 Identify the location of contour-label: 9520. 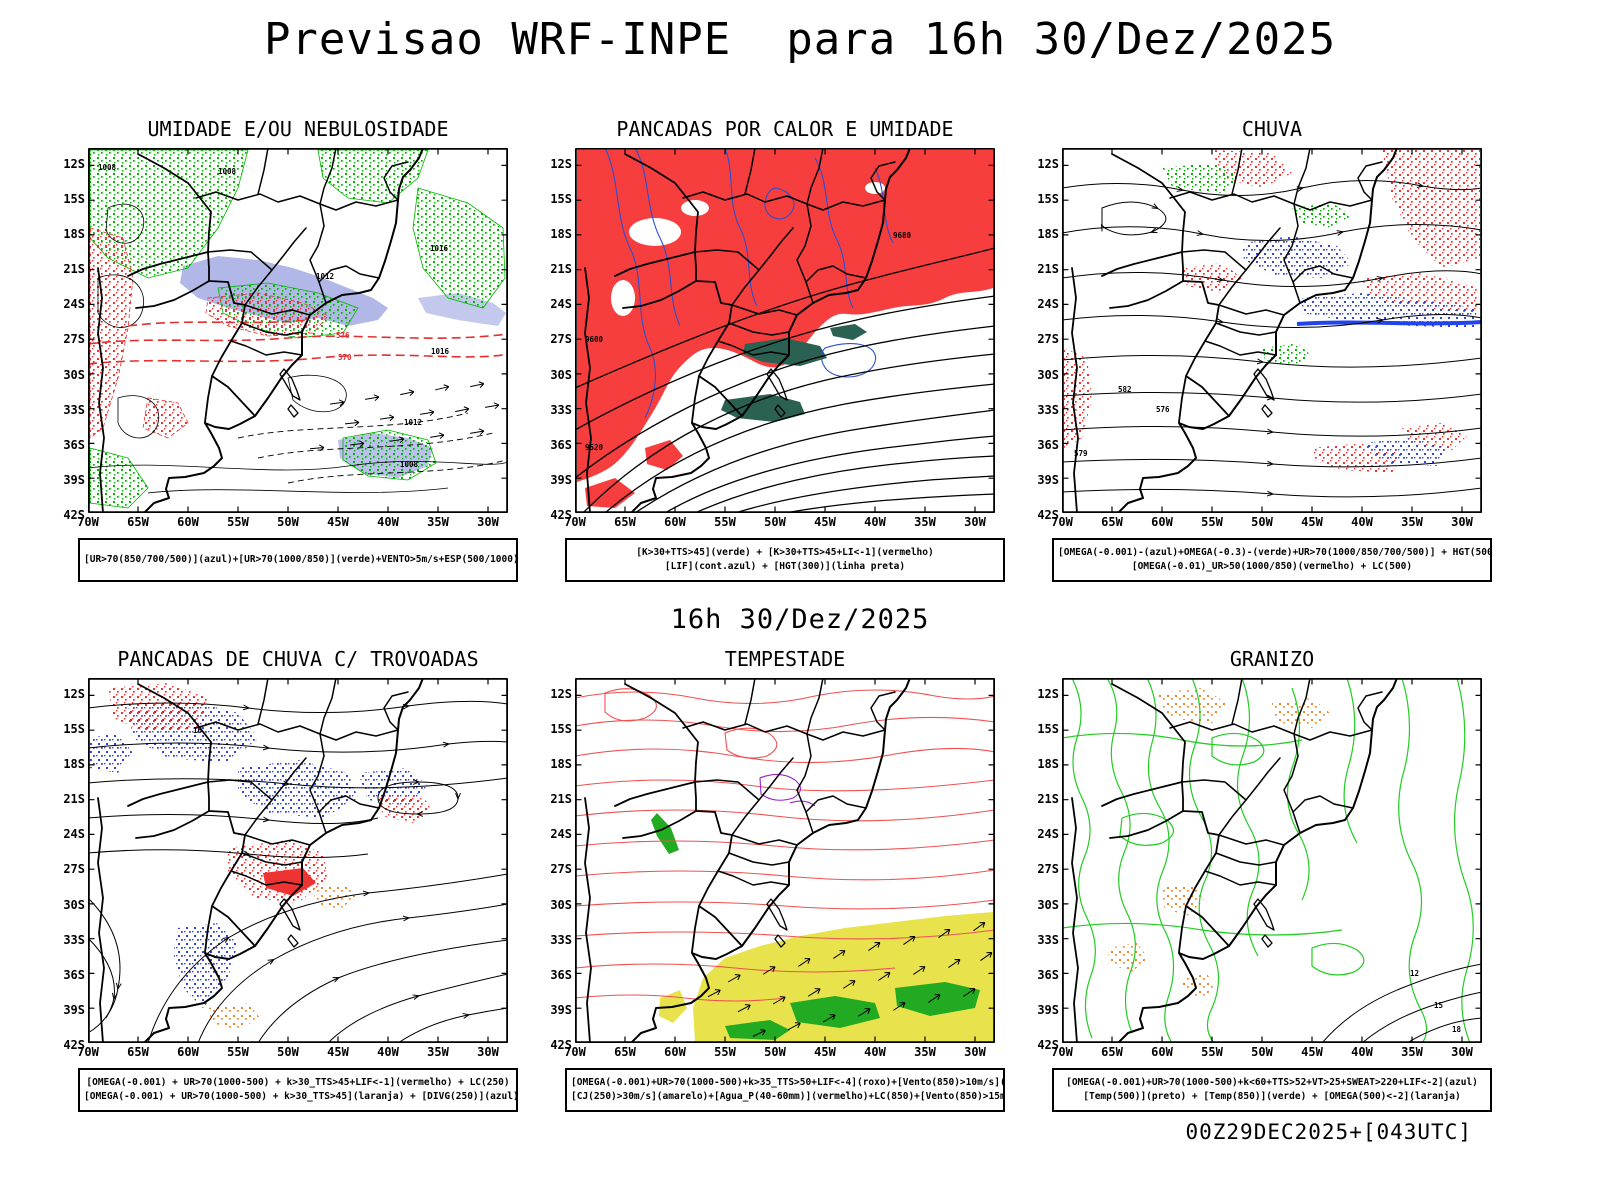
(594, 447).